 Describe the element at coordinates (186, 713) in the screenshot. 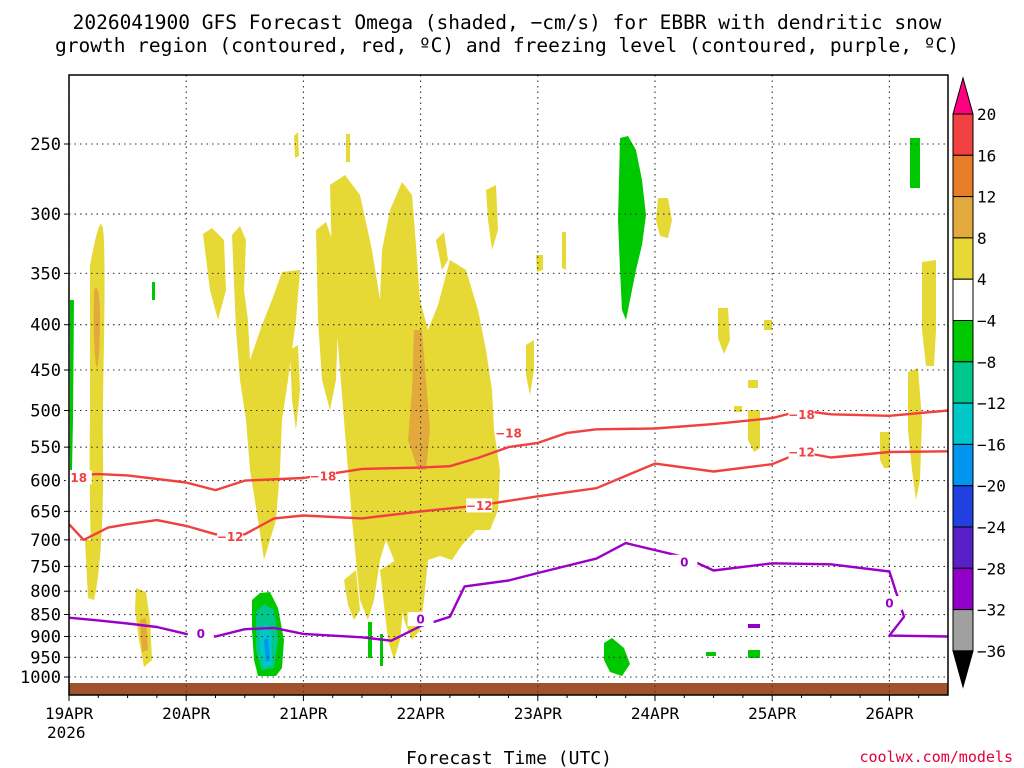

I see `x-tick-label: 20APR` at that location.